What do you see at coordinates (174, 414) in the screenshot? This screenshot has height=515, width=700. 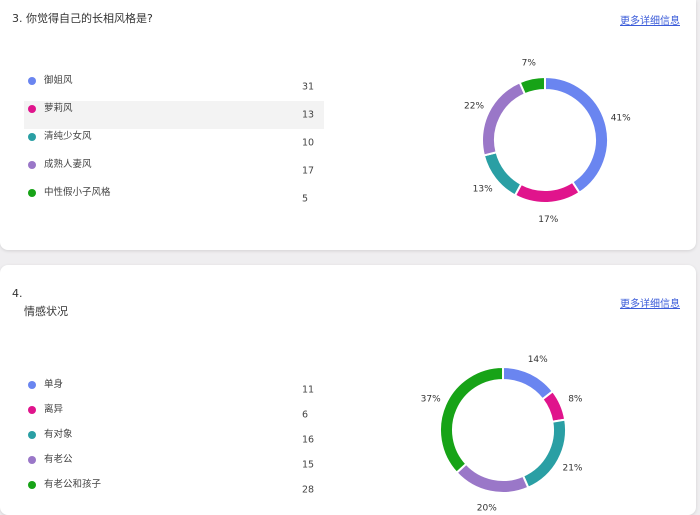 I see `legend-item: 离异 6` at bounding box center [174, 414].